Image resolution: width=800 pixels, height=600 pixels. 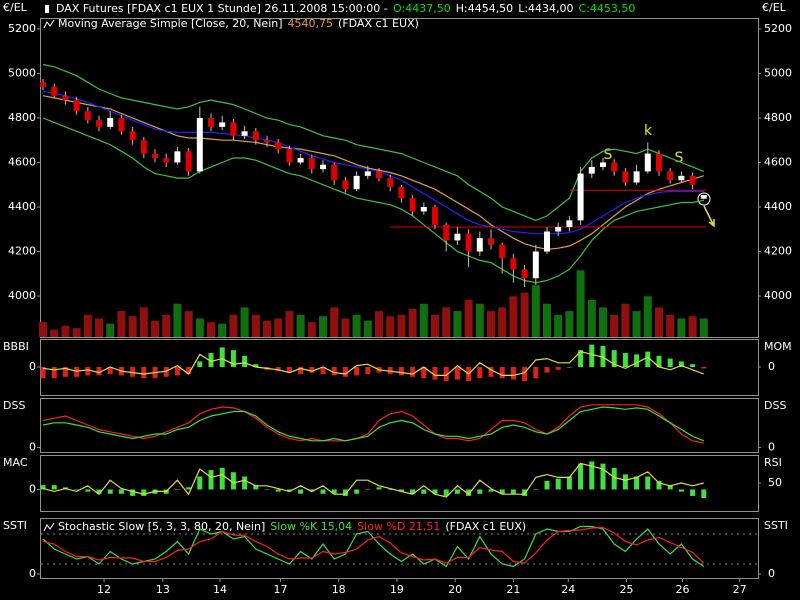 I want to click on x-tick-label: 27, so click(x=740, y=589).